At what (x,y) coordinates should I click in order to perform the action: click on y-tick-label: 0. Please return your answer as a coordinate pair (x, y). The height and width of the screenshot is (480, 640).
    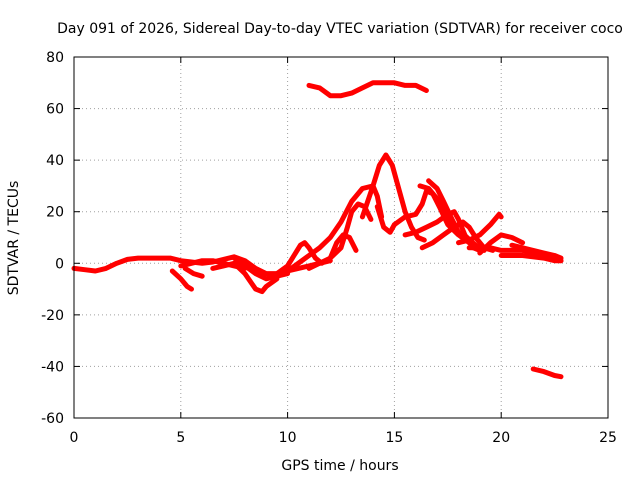
    Looking at the image, I should click on (59, 264).